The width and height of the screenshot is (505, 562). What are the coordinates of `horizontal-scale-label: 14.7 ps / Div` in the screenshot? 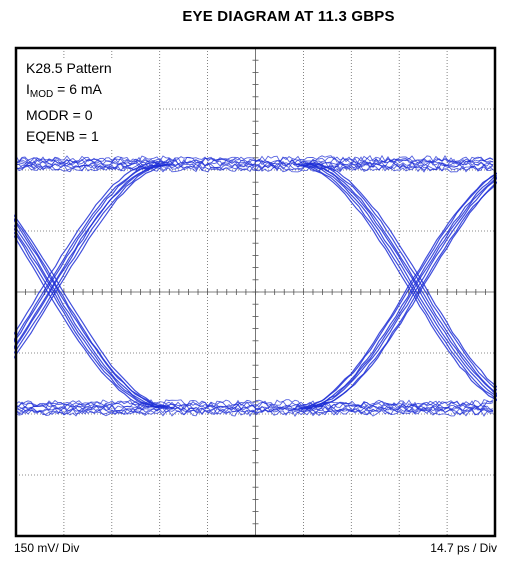 It's located at (463, 548).